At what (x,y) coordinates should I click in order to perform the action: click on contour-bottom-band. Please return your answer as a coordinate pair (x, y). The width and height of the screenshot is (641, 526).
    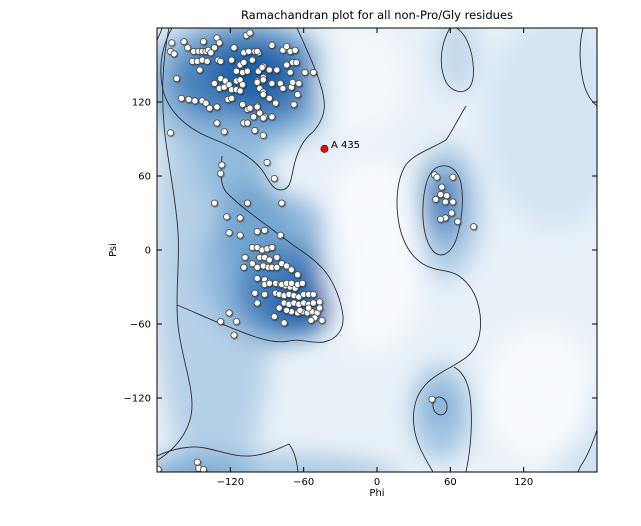
    Looking at the image, I should click on (228, 457).